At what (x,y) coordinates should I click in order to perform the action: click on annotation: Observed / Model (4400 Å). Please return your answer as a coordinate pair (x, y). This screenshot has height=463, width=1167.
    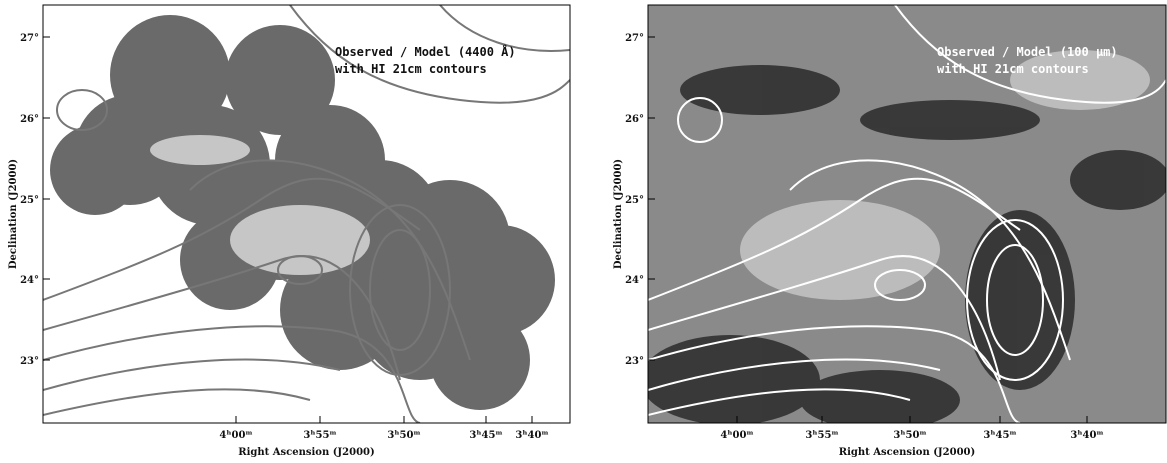
    Looking at the image, I should click on (425, 51).